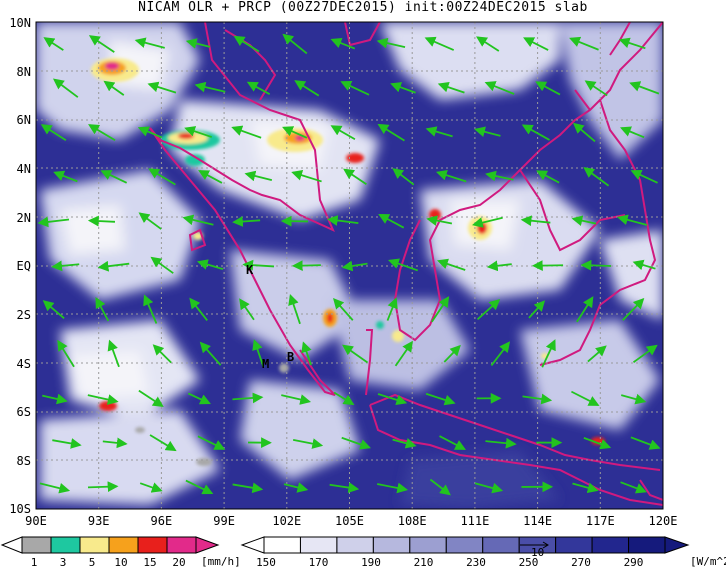  What do you see at coordinates (24, 169) in the screenshot?
I see `lat-label: 4N` at bounding box center [24, 169].